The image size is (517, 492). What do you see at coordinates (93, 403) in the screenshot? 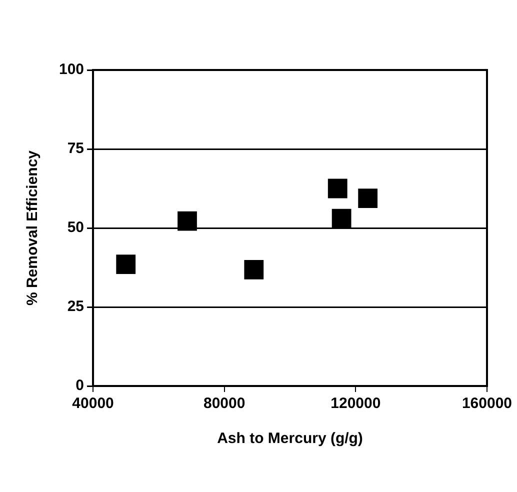
I see `x-tick-label: 40000` at bounding box center [93, 403].